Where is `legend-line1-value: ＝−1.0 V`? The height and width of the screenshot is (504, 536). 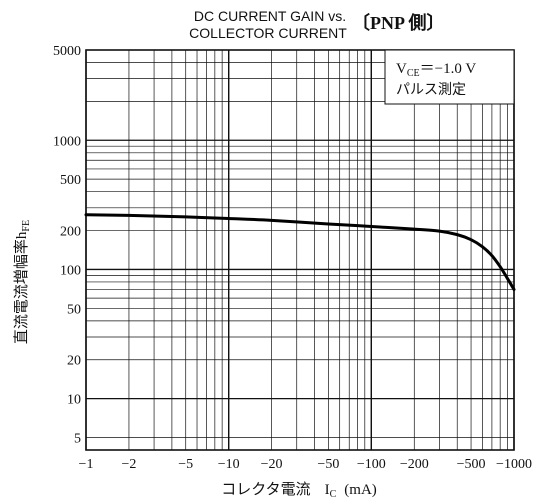 legend-line1-value: ＝−1.0 V is located at coordinates (448, 69).